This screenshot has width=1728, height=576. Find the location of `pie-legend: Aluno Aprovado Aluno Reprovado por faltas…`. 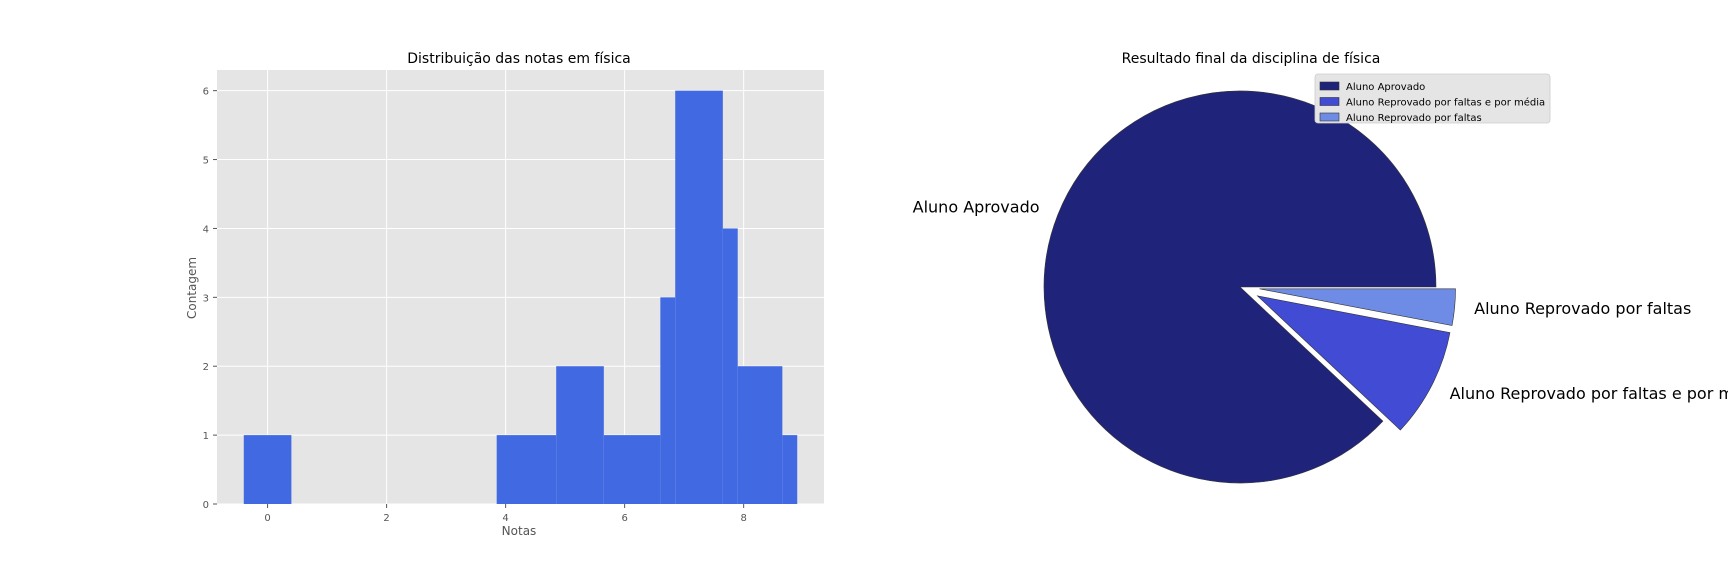

pie-legend: Aluno Aprovado Aluno Reprovado por faltas… is located at coordinates (1432, 98).